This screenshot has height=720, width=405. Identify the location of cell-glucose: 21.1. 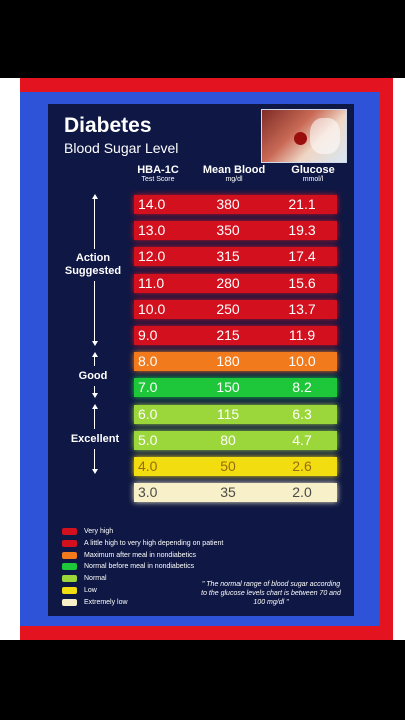
(302, 204).